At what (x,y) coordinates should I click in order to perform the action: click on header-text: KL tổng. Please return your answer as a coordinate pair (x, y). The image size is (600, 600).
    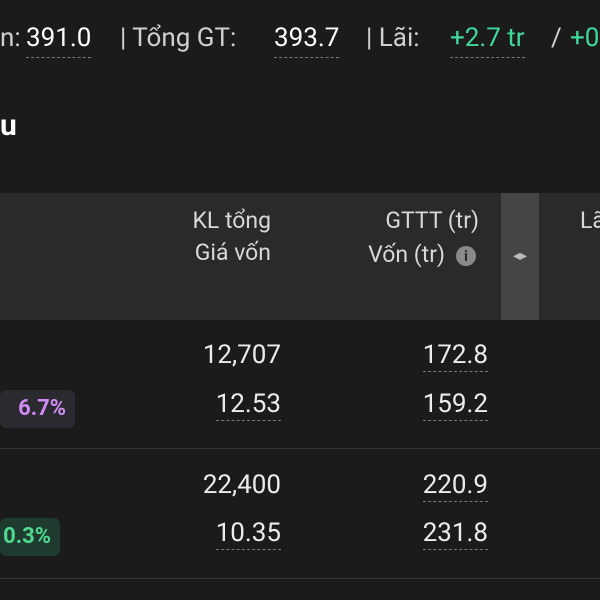
    Looking at the image, I should click on (231, 220).